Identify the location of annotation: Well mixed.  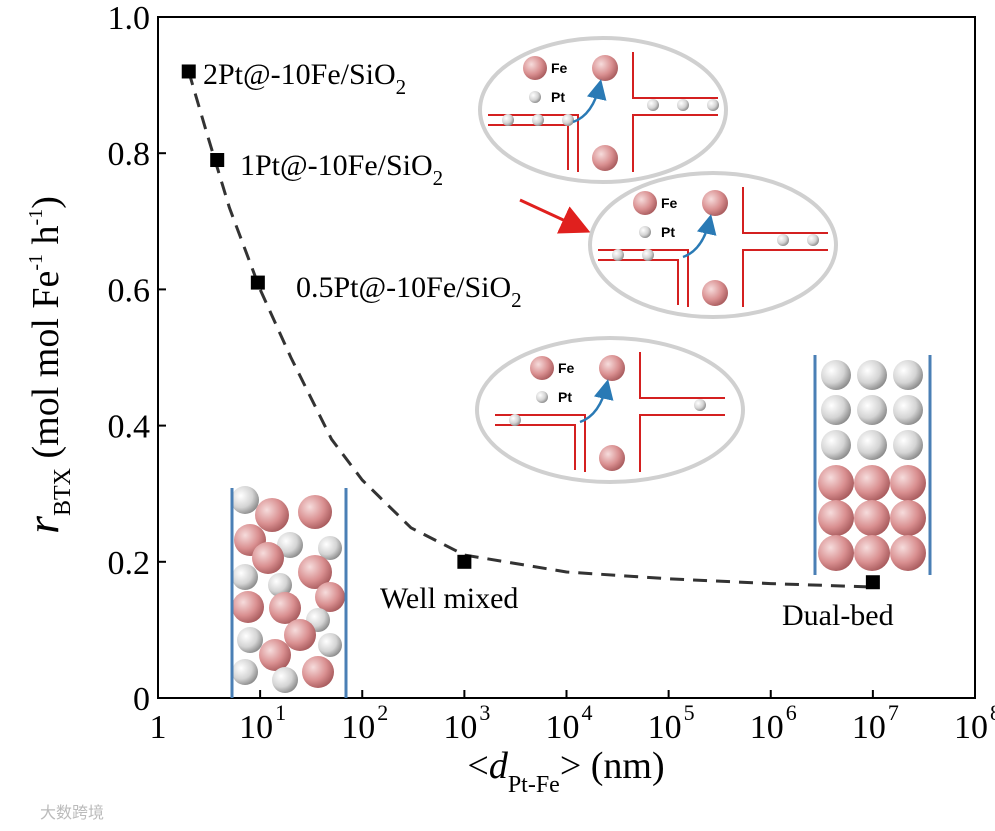
(449, 598).